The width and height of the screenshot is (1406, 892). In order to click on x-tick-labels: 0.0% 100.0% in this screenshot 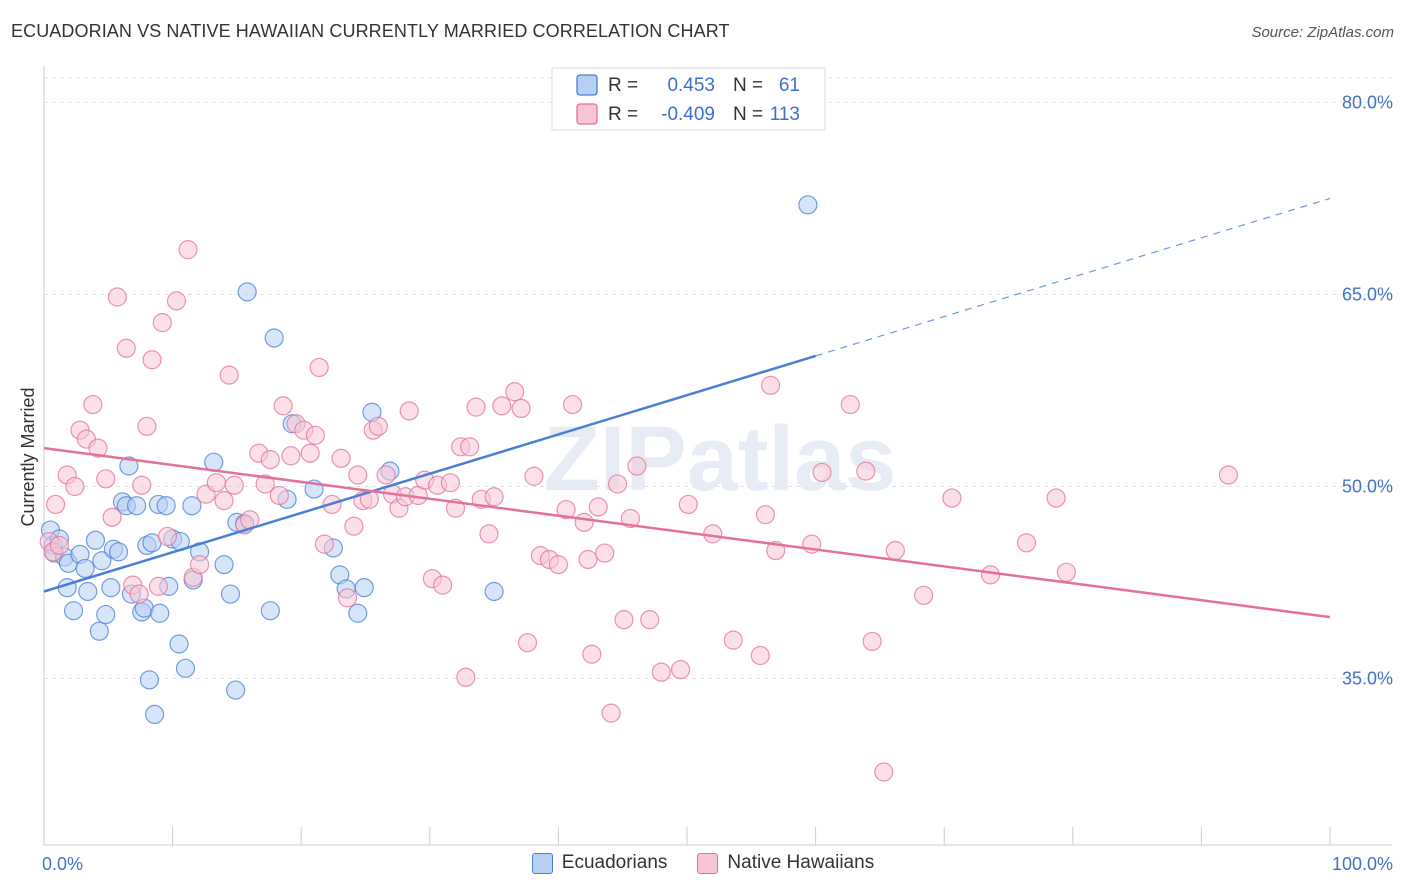, I will do `click(717, 864)`.